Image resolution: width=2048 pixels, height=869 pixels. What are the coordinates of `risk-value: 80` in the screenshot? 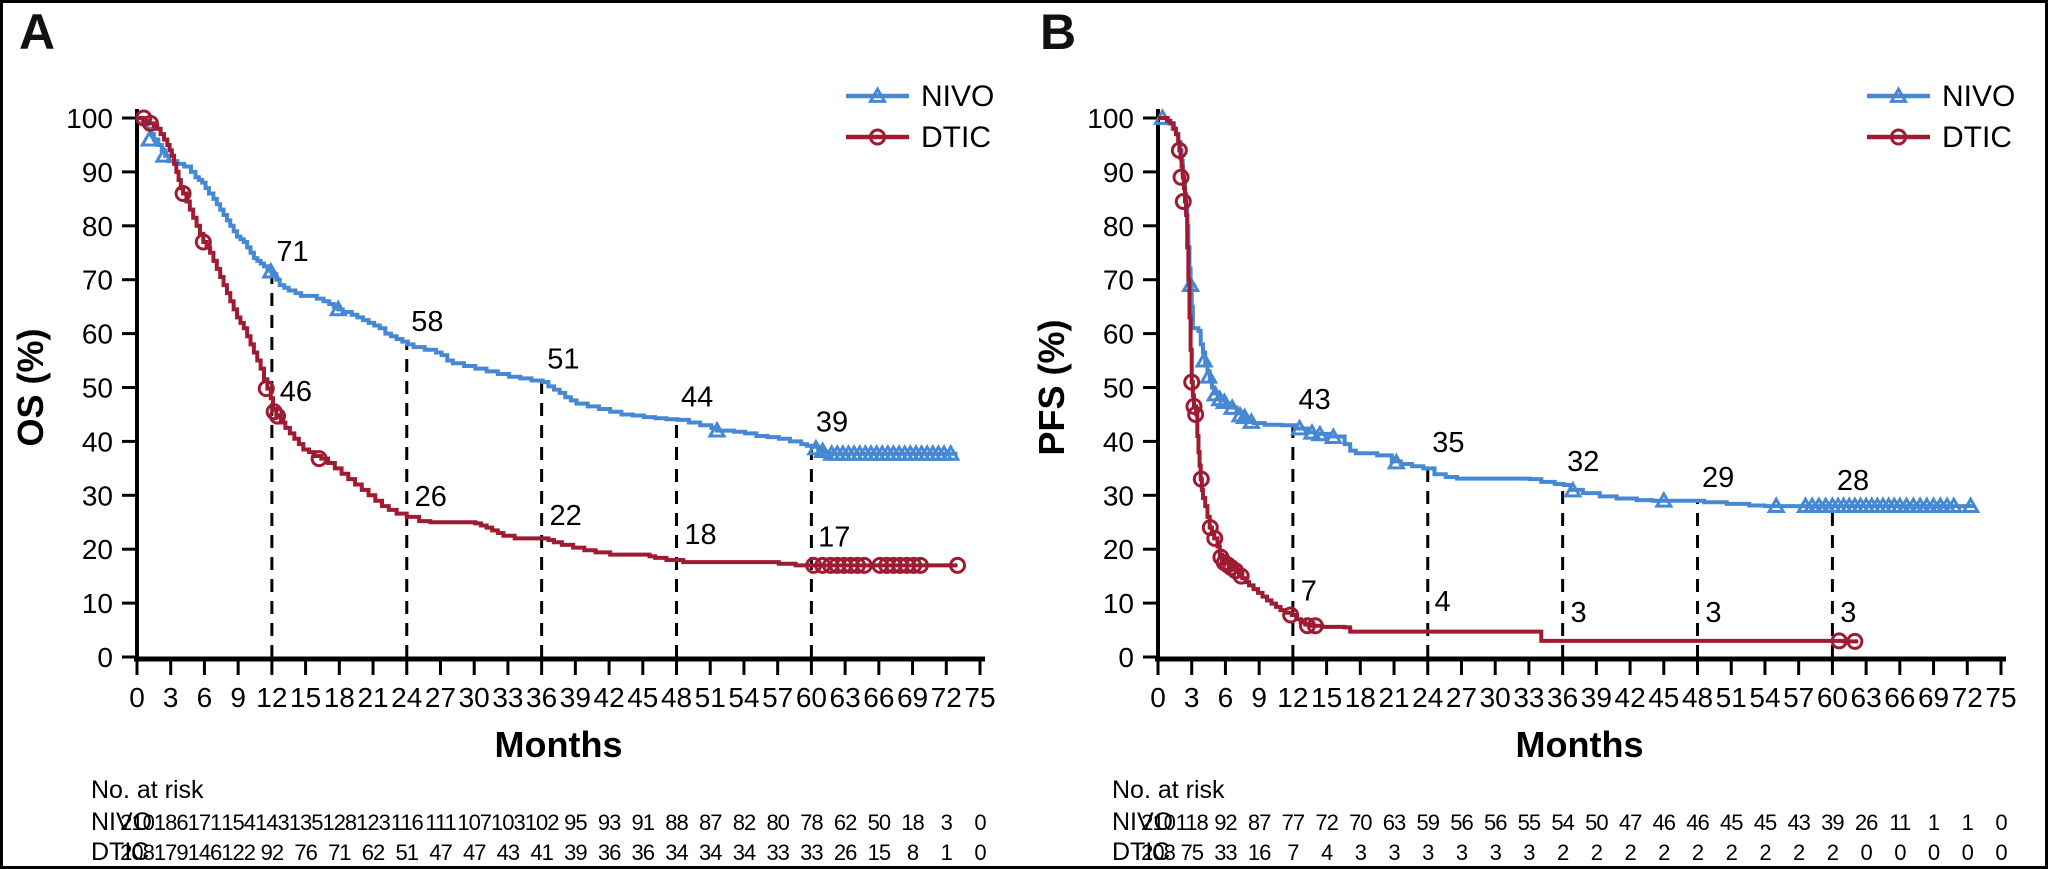 It's located at (777, 822).